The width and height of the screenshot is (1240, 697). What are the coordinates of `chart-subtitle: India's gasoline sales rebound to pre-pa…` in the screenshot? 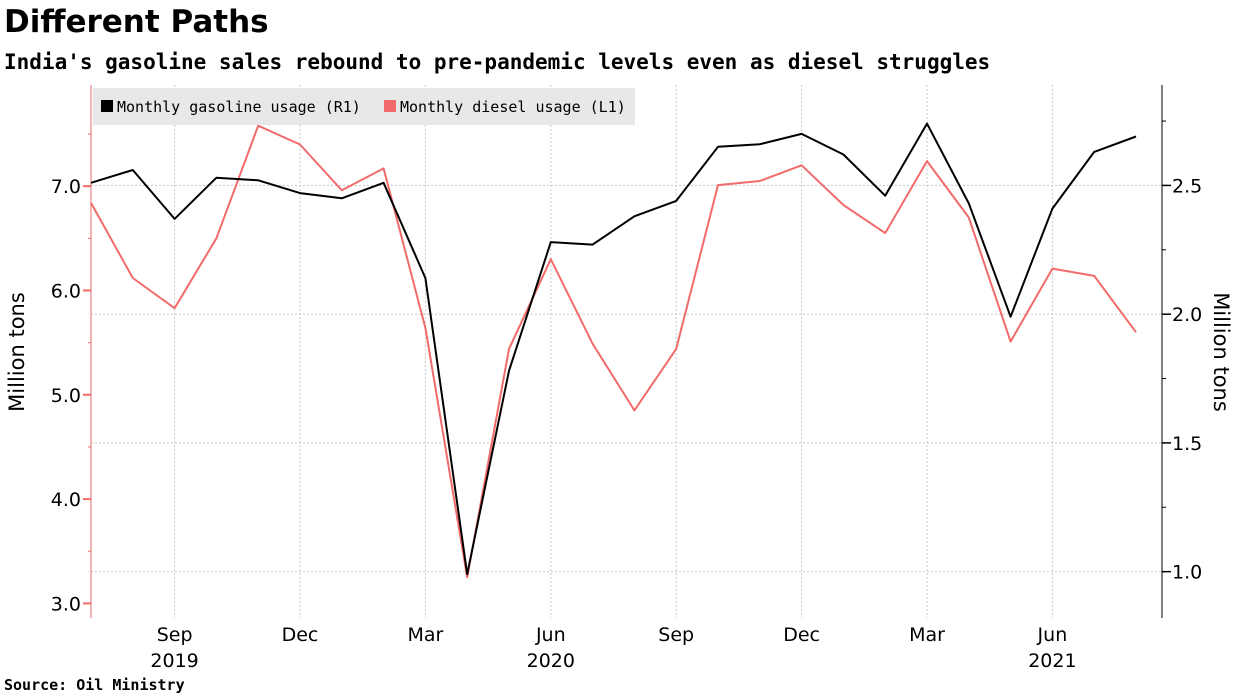 It's located at (497, 62).